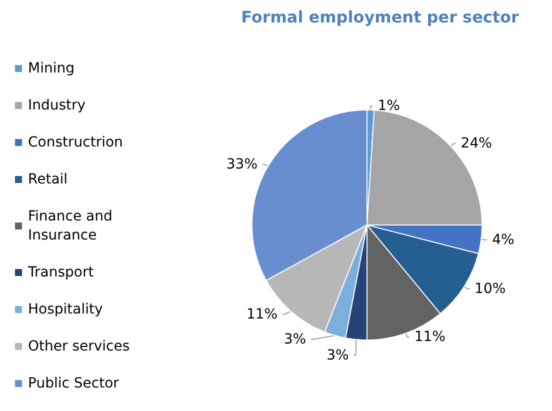  What do you see at coordinates (380, 17) in the screenshot?
I see `chart-title: Formal employment per sector` at bounding box center [380, 17].